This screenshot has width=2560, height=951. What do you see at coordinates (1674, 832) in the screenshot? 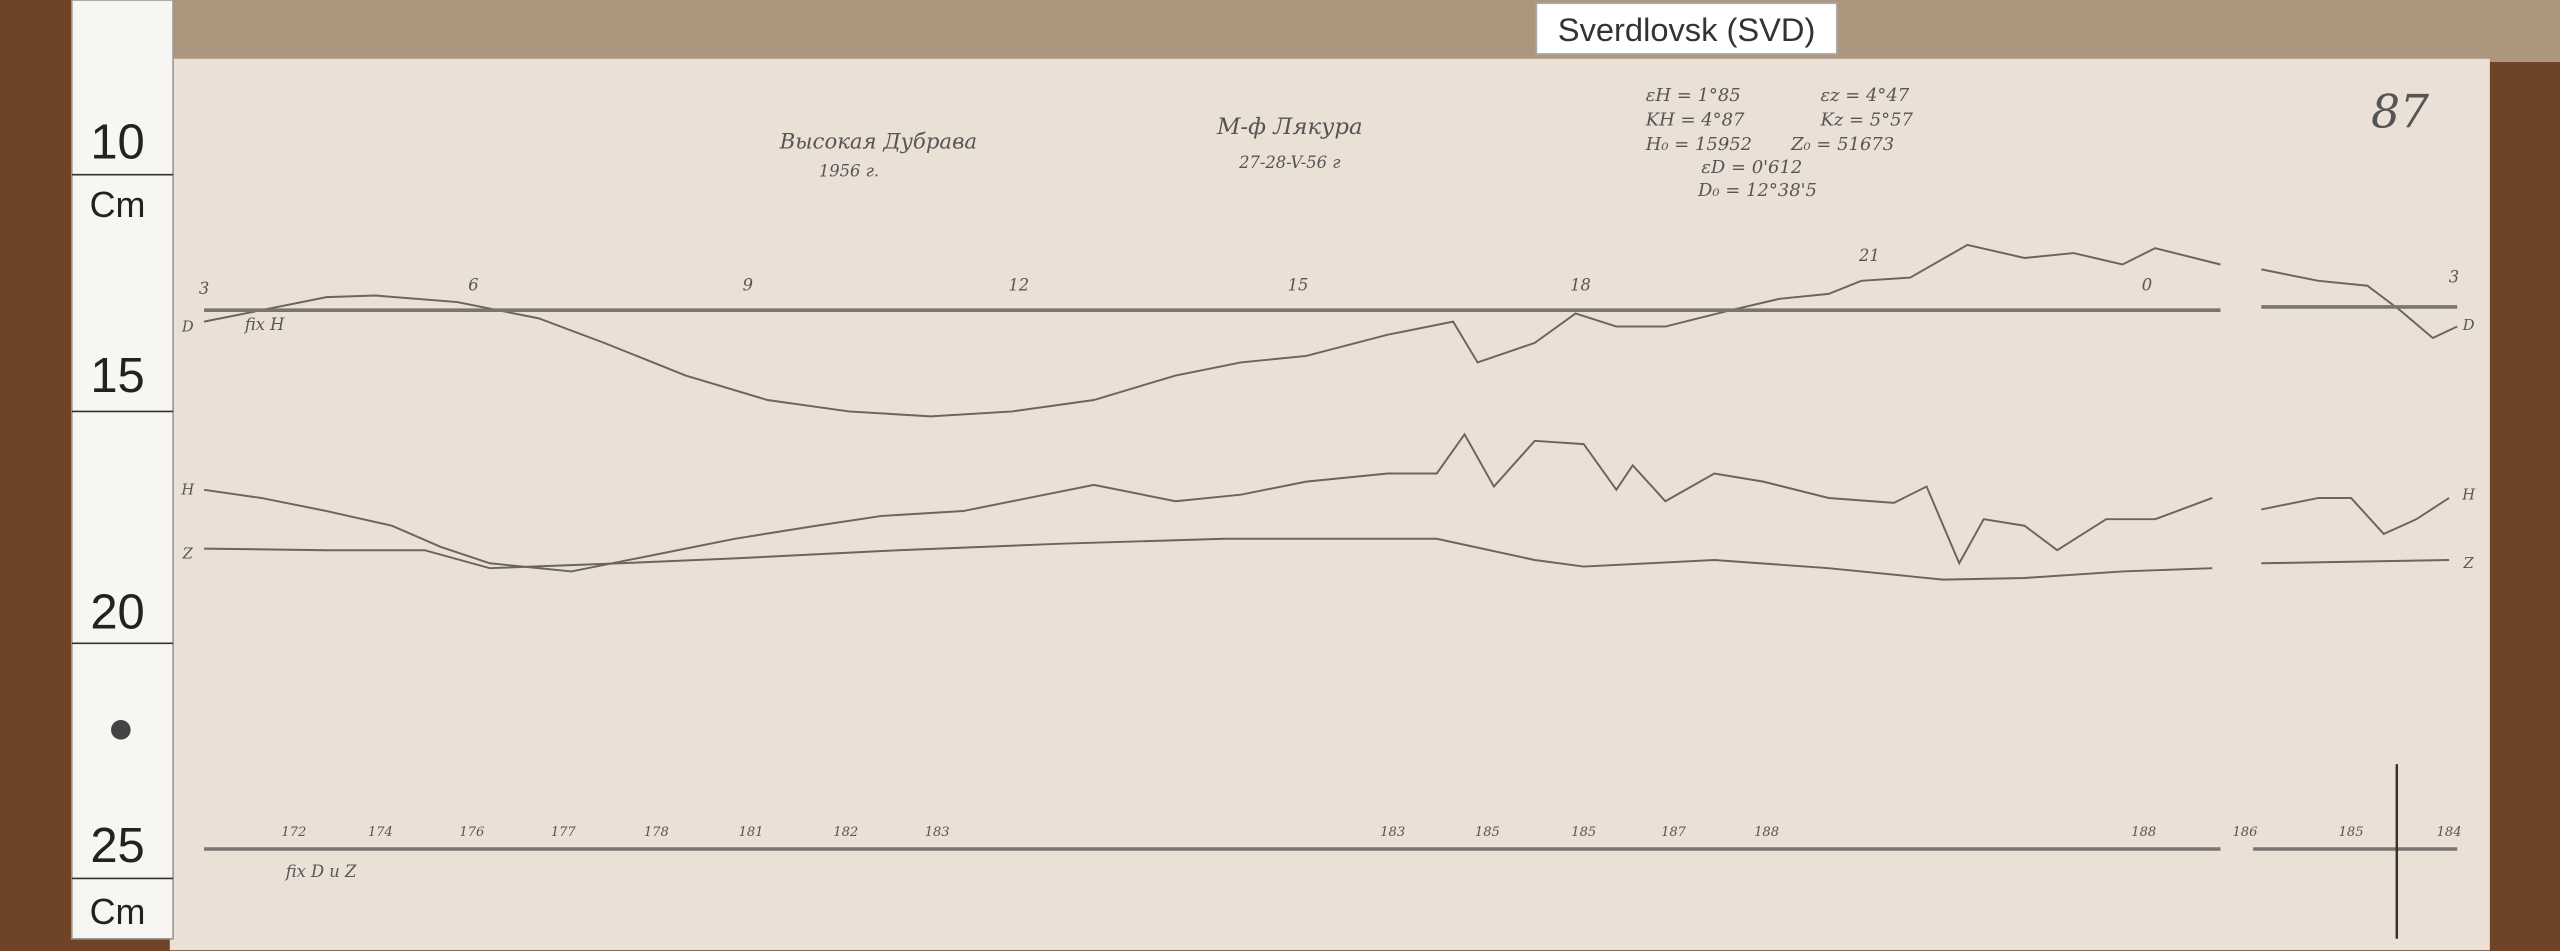
I see `bottom-mark: 187` at bounding box center [1674, 832].